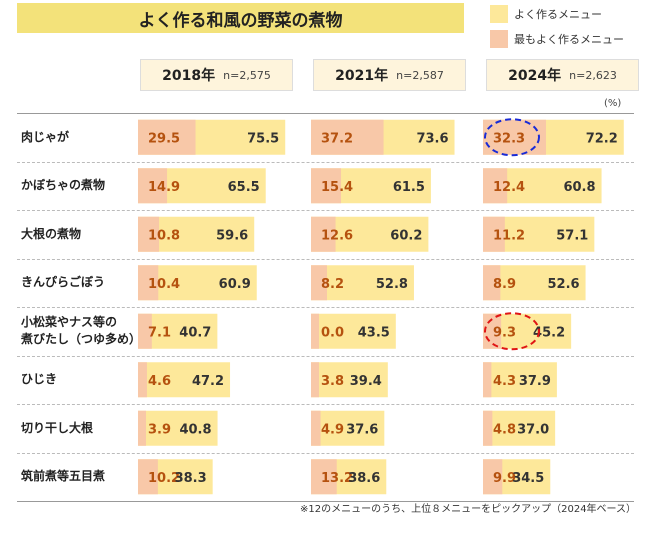 The height and width of the screenshot is (533, 654). Describe the element at coordinates (332, 381) in the screenshot. I see `data-label-most: 3.8` at that location.